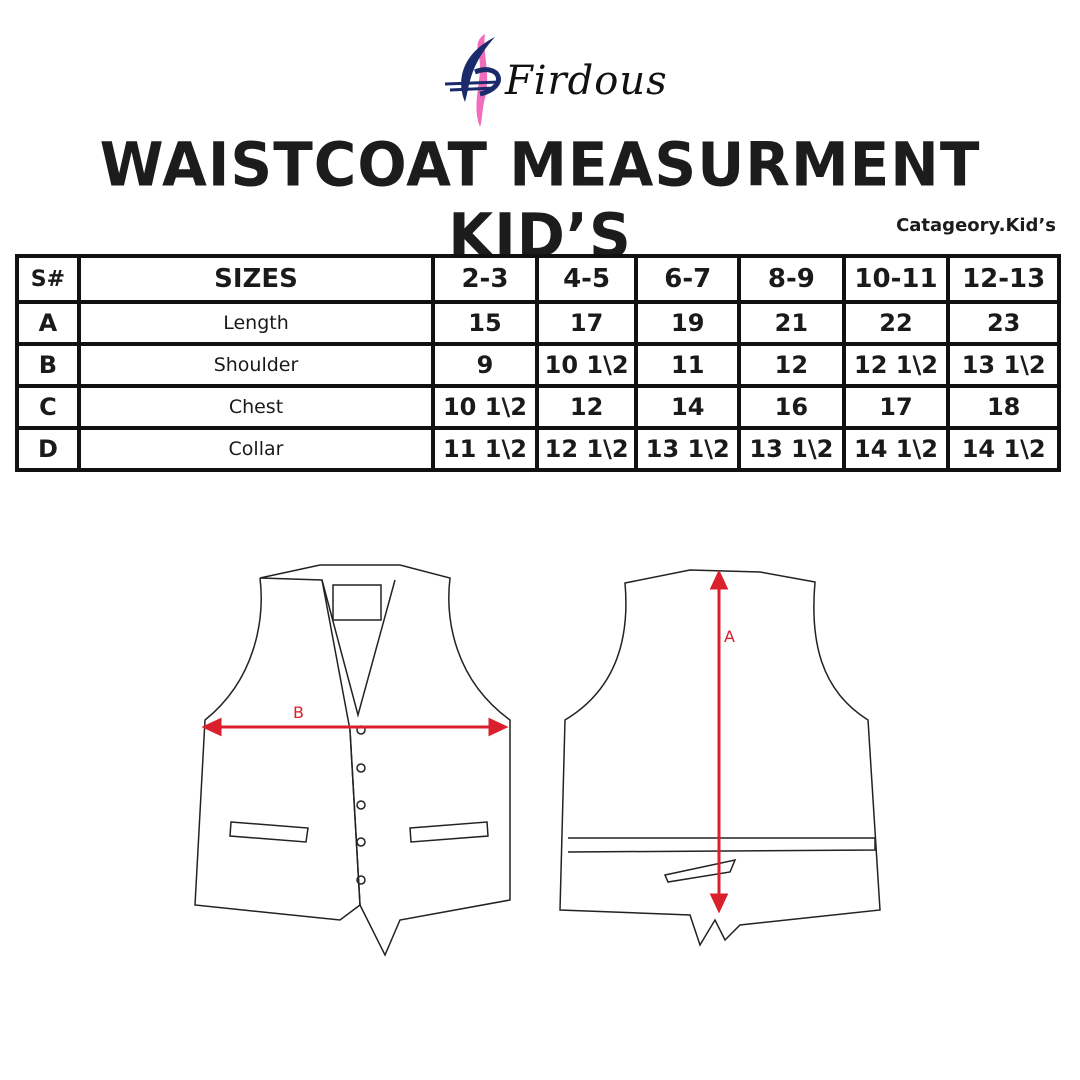 This screenshot has width=1080, height=1080. What do you see at coordinates (256, 407) in the screenshot?
I see `row-name: Chest` at bounding box center [256, 407].